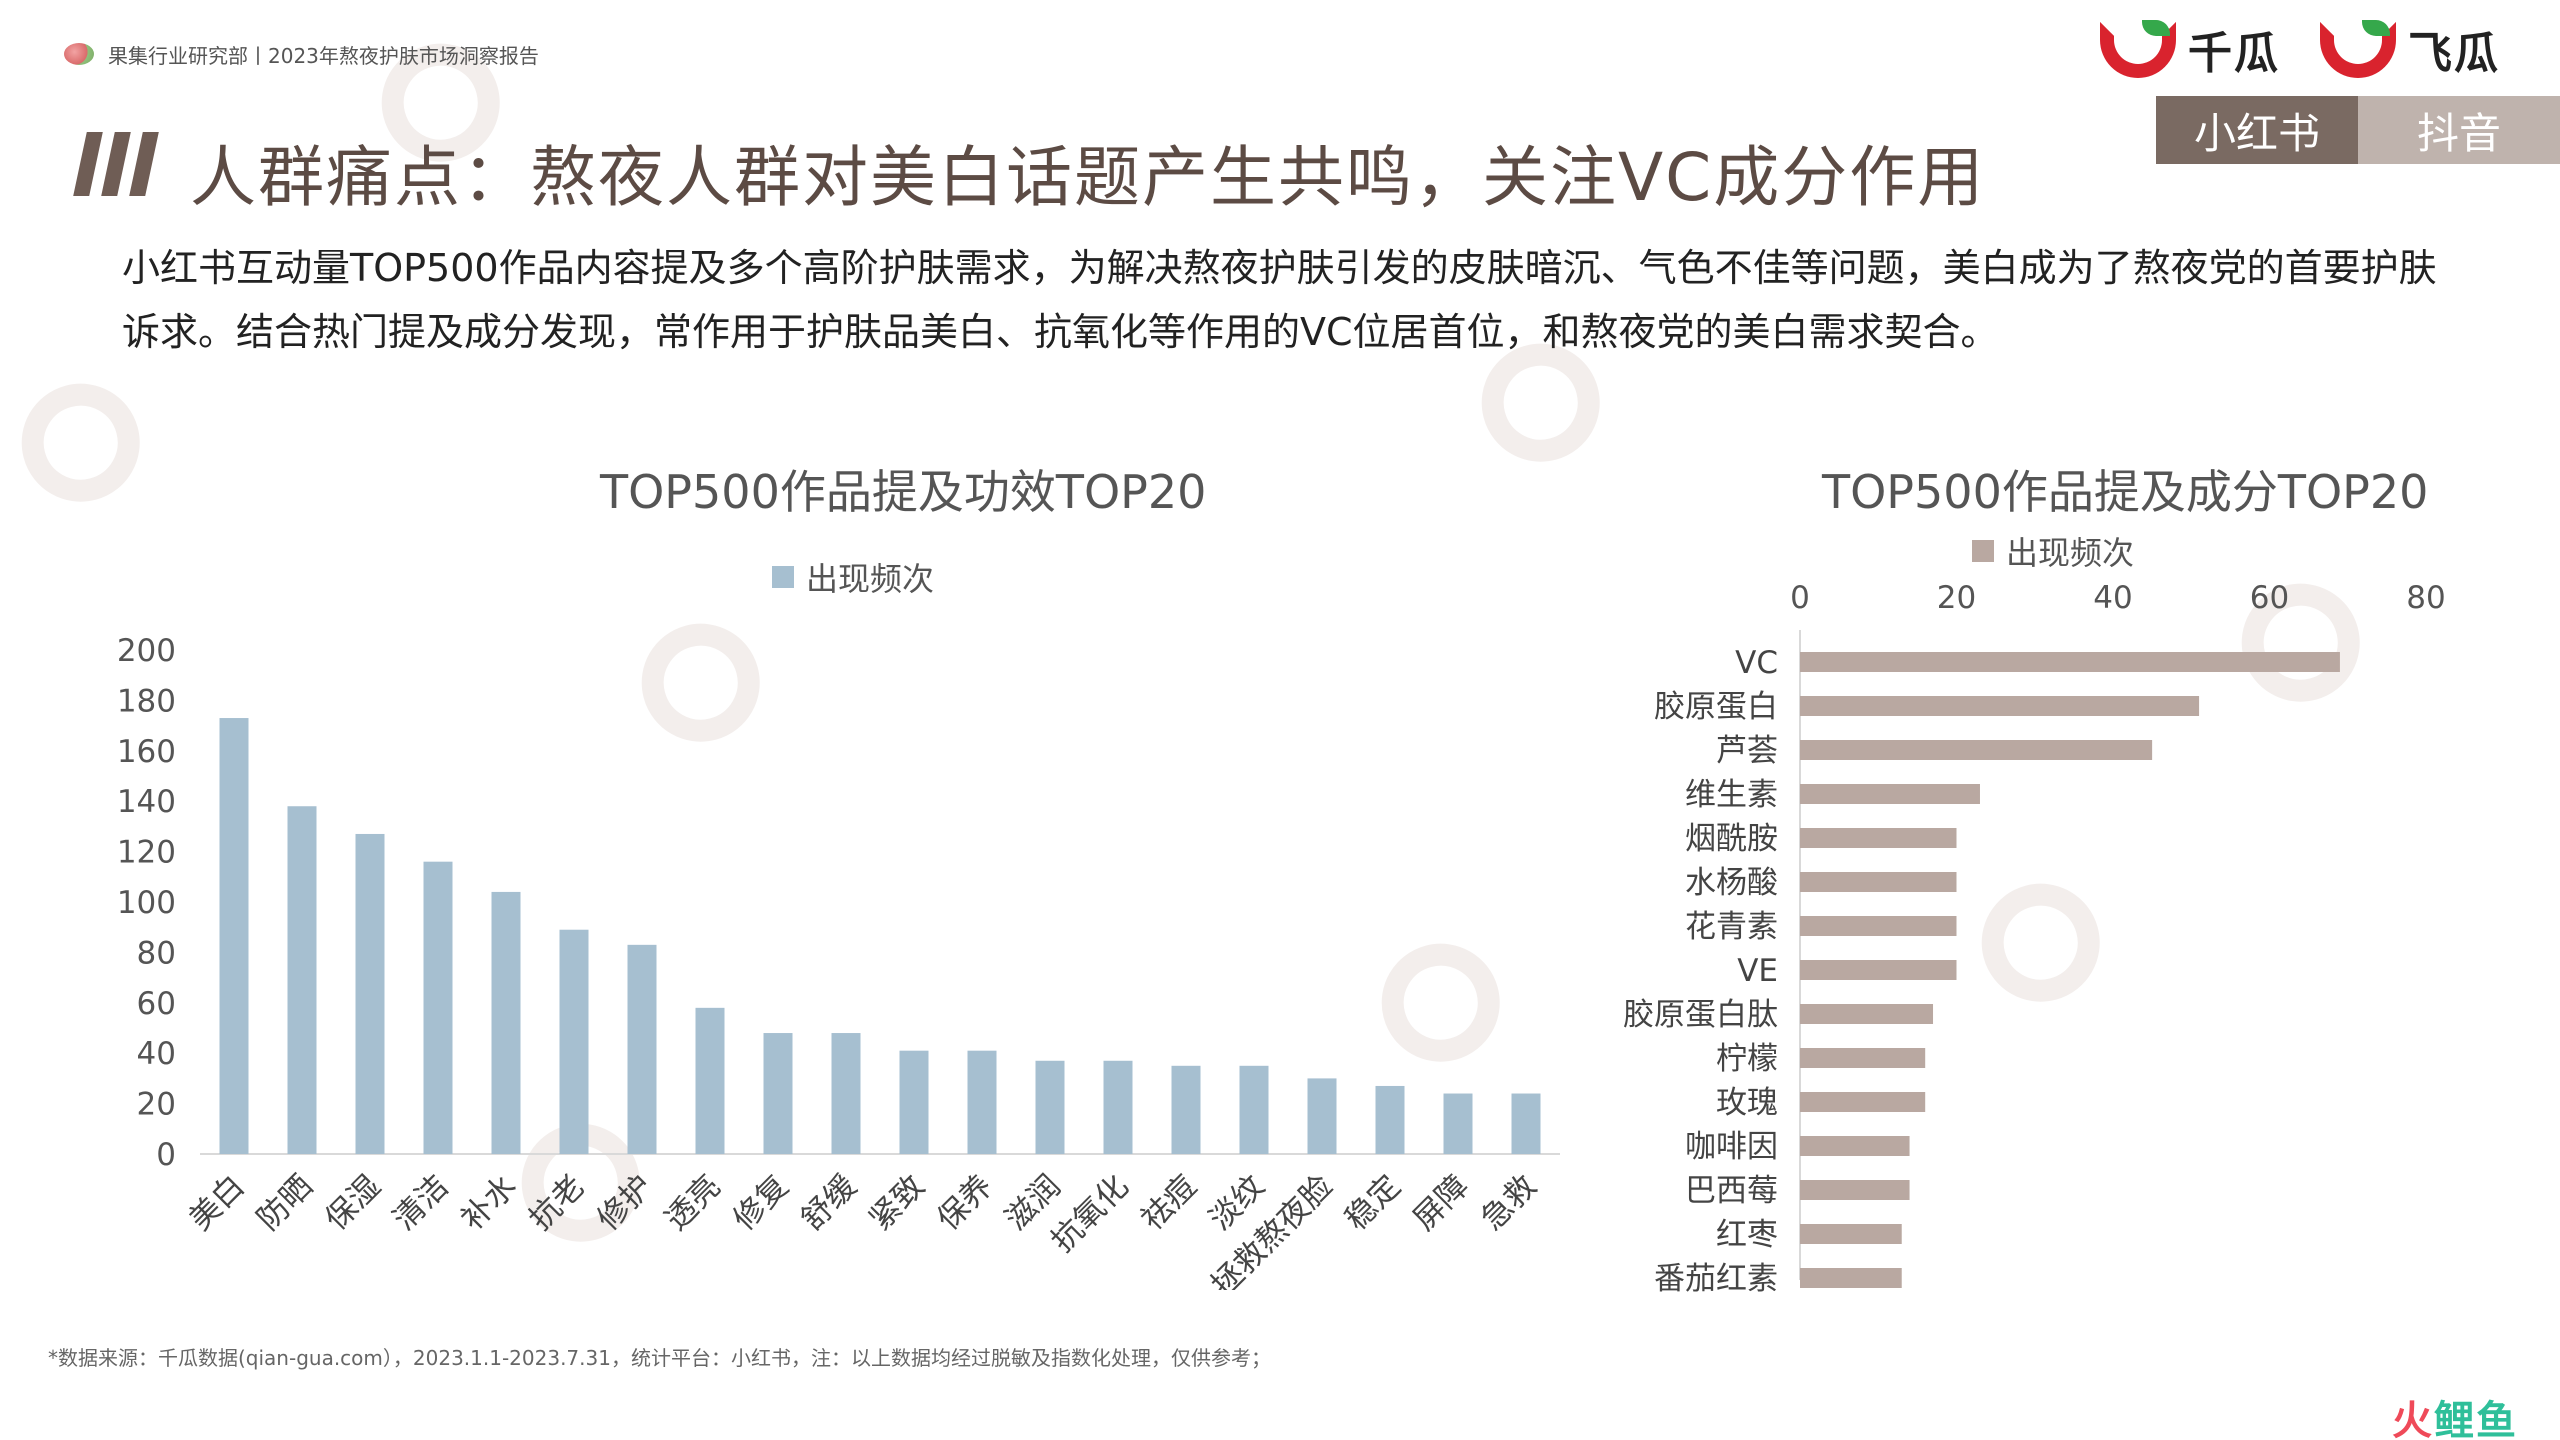 This screenshot has width=2560, height=1440. Describe the element at coordinates (146, 802) in the screenshot. I see `efficacy-y-tick-label: 140` at that location.